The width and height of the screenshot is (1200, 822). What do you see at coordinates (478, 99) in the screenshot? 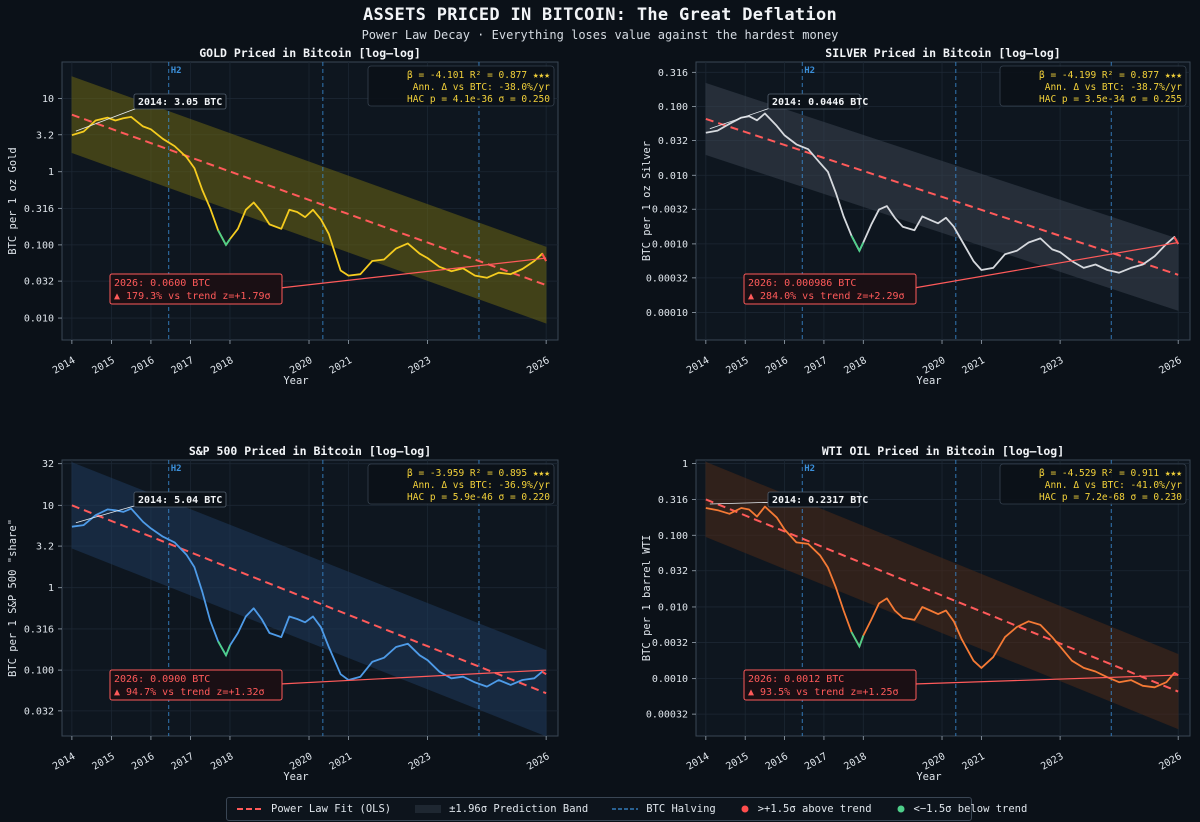
I see `stats-line: HAC p = 4.1e-36 σ = 0.250` at bounding box center [478, 99].